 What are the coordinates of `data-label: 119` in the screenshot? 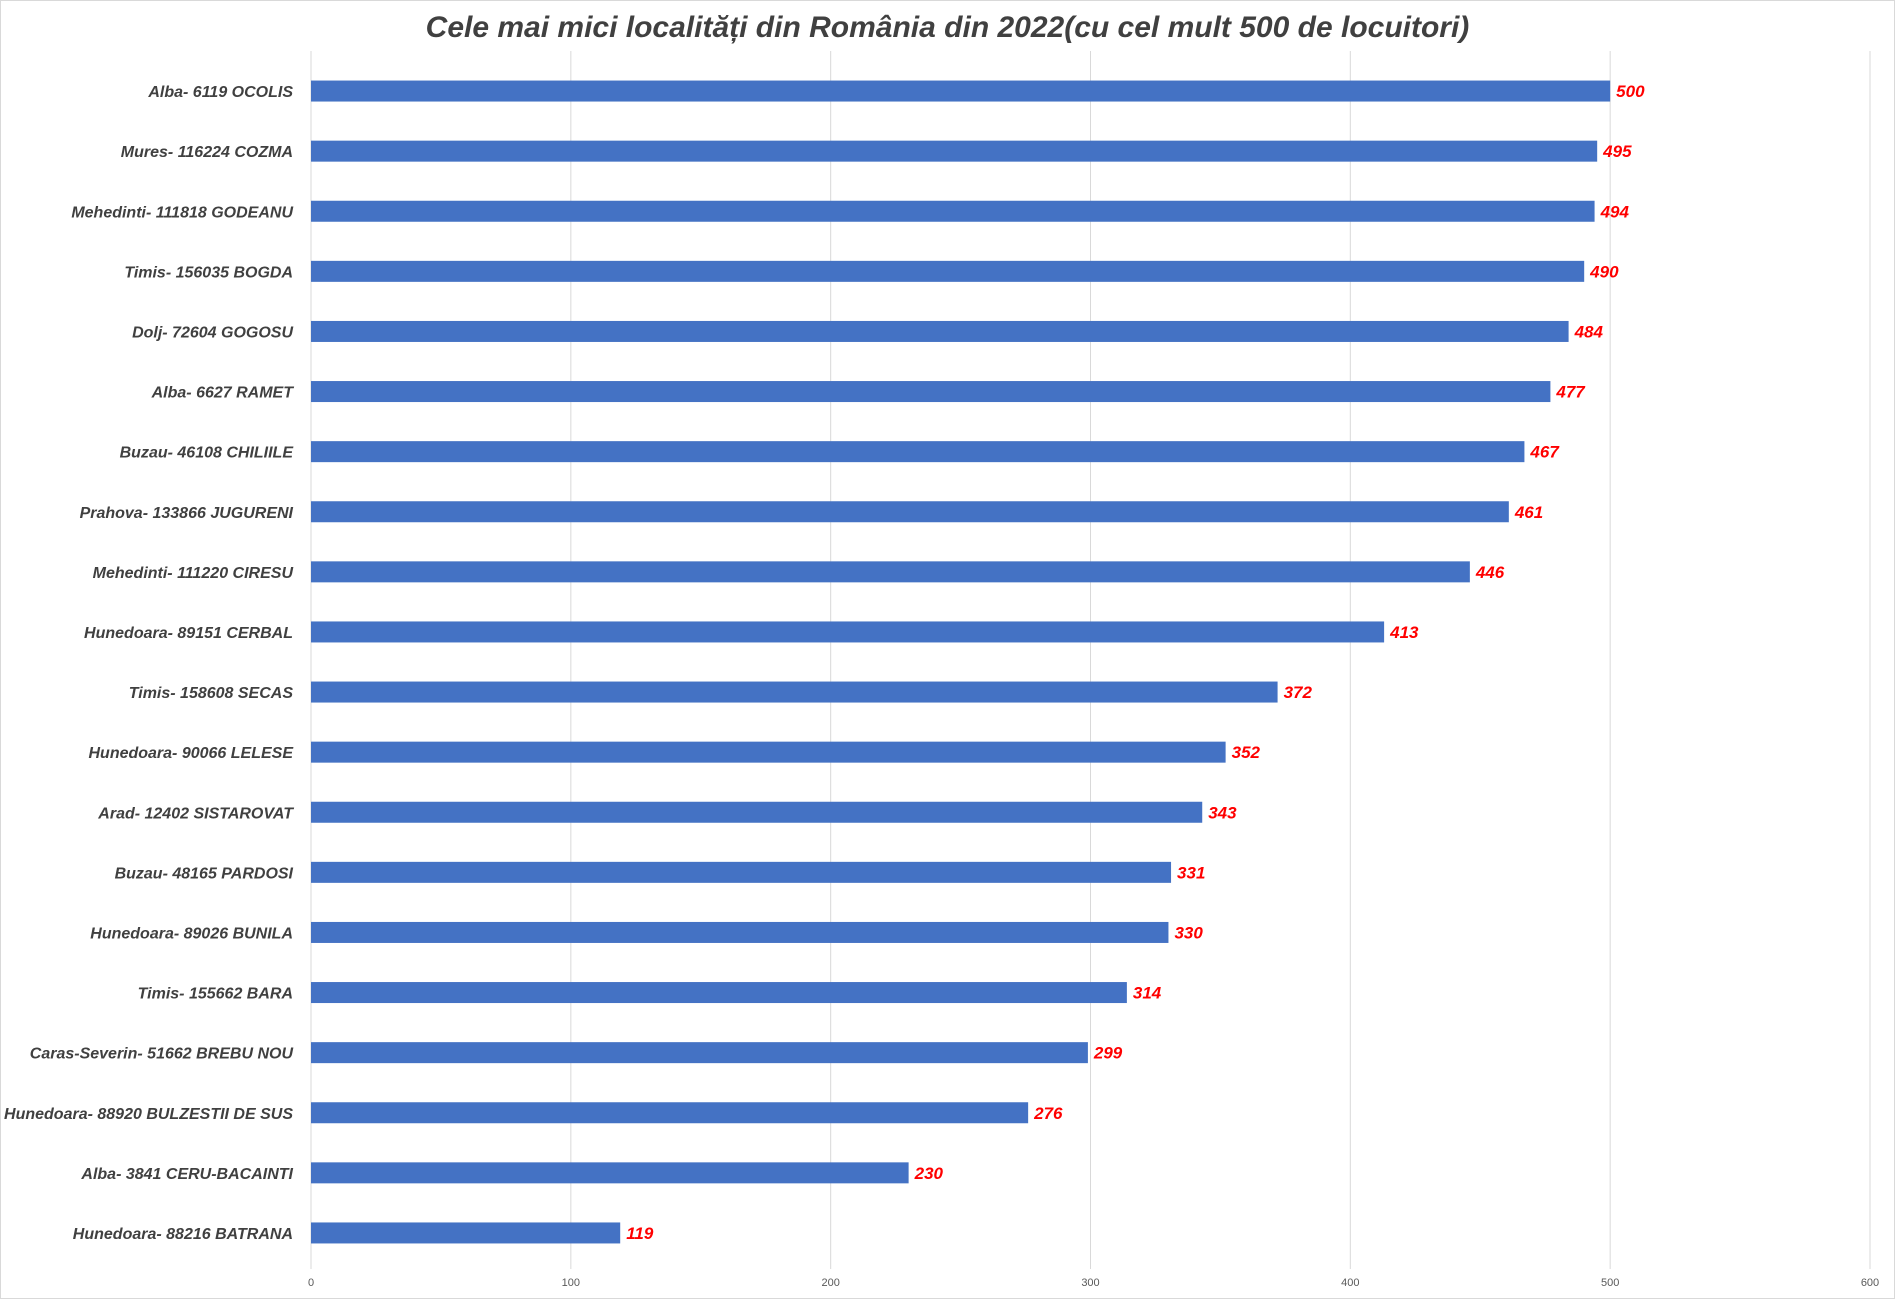 It's located at (640, 1233).